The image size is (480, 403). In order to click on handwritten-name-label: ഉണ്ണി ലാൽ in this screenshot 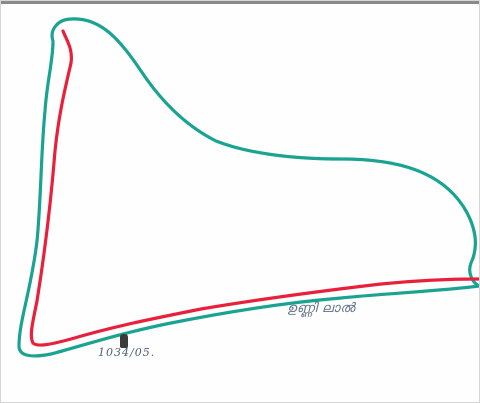, I will do `click(321, 308)`.